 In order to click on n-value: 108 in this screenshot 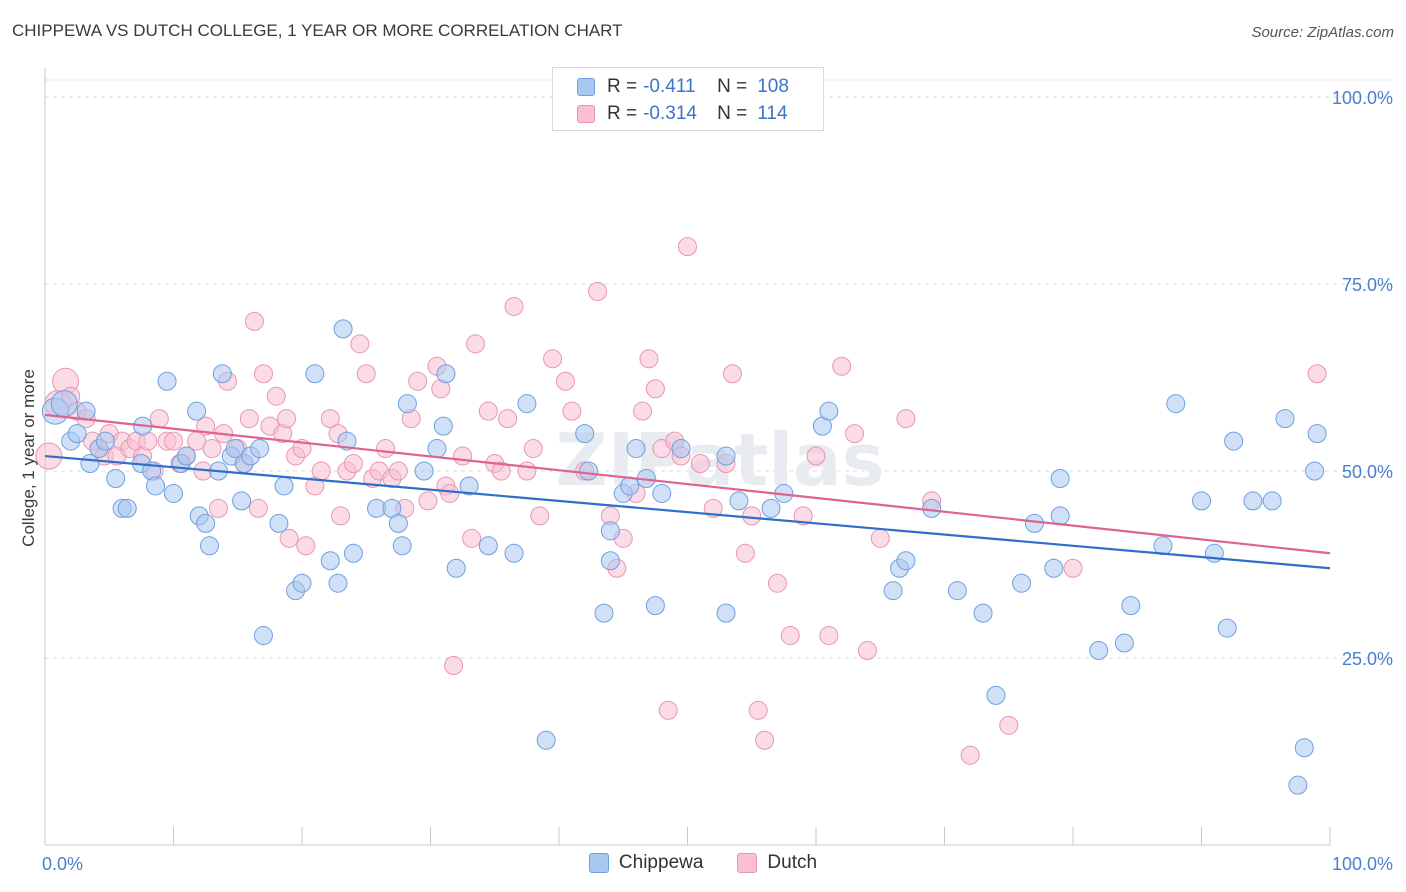, I will do `click(773, 86)`.